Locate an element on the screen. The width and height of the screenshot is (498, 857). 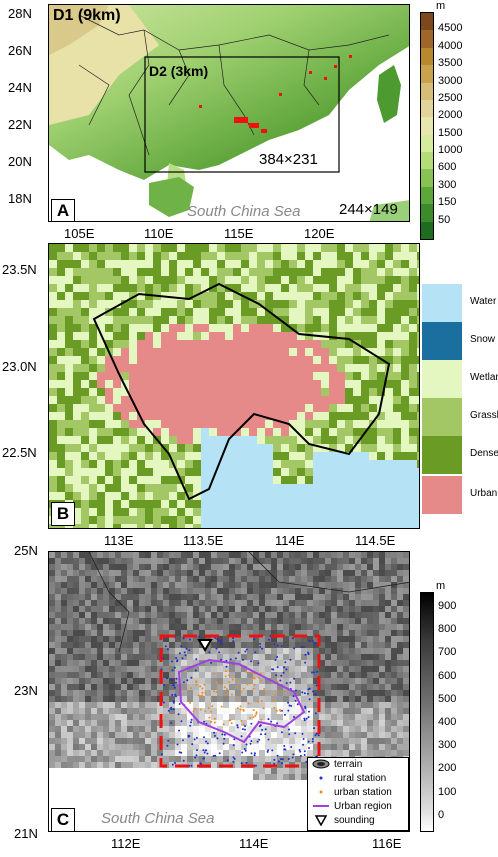
legend-label: Wetlands is located at coordinates (484, 377).